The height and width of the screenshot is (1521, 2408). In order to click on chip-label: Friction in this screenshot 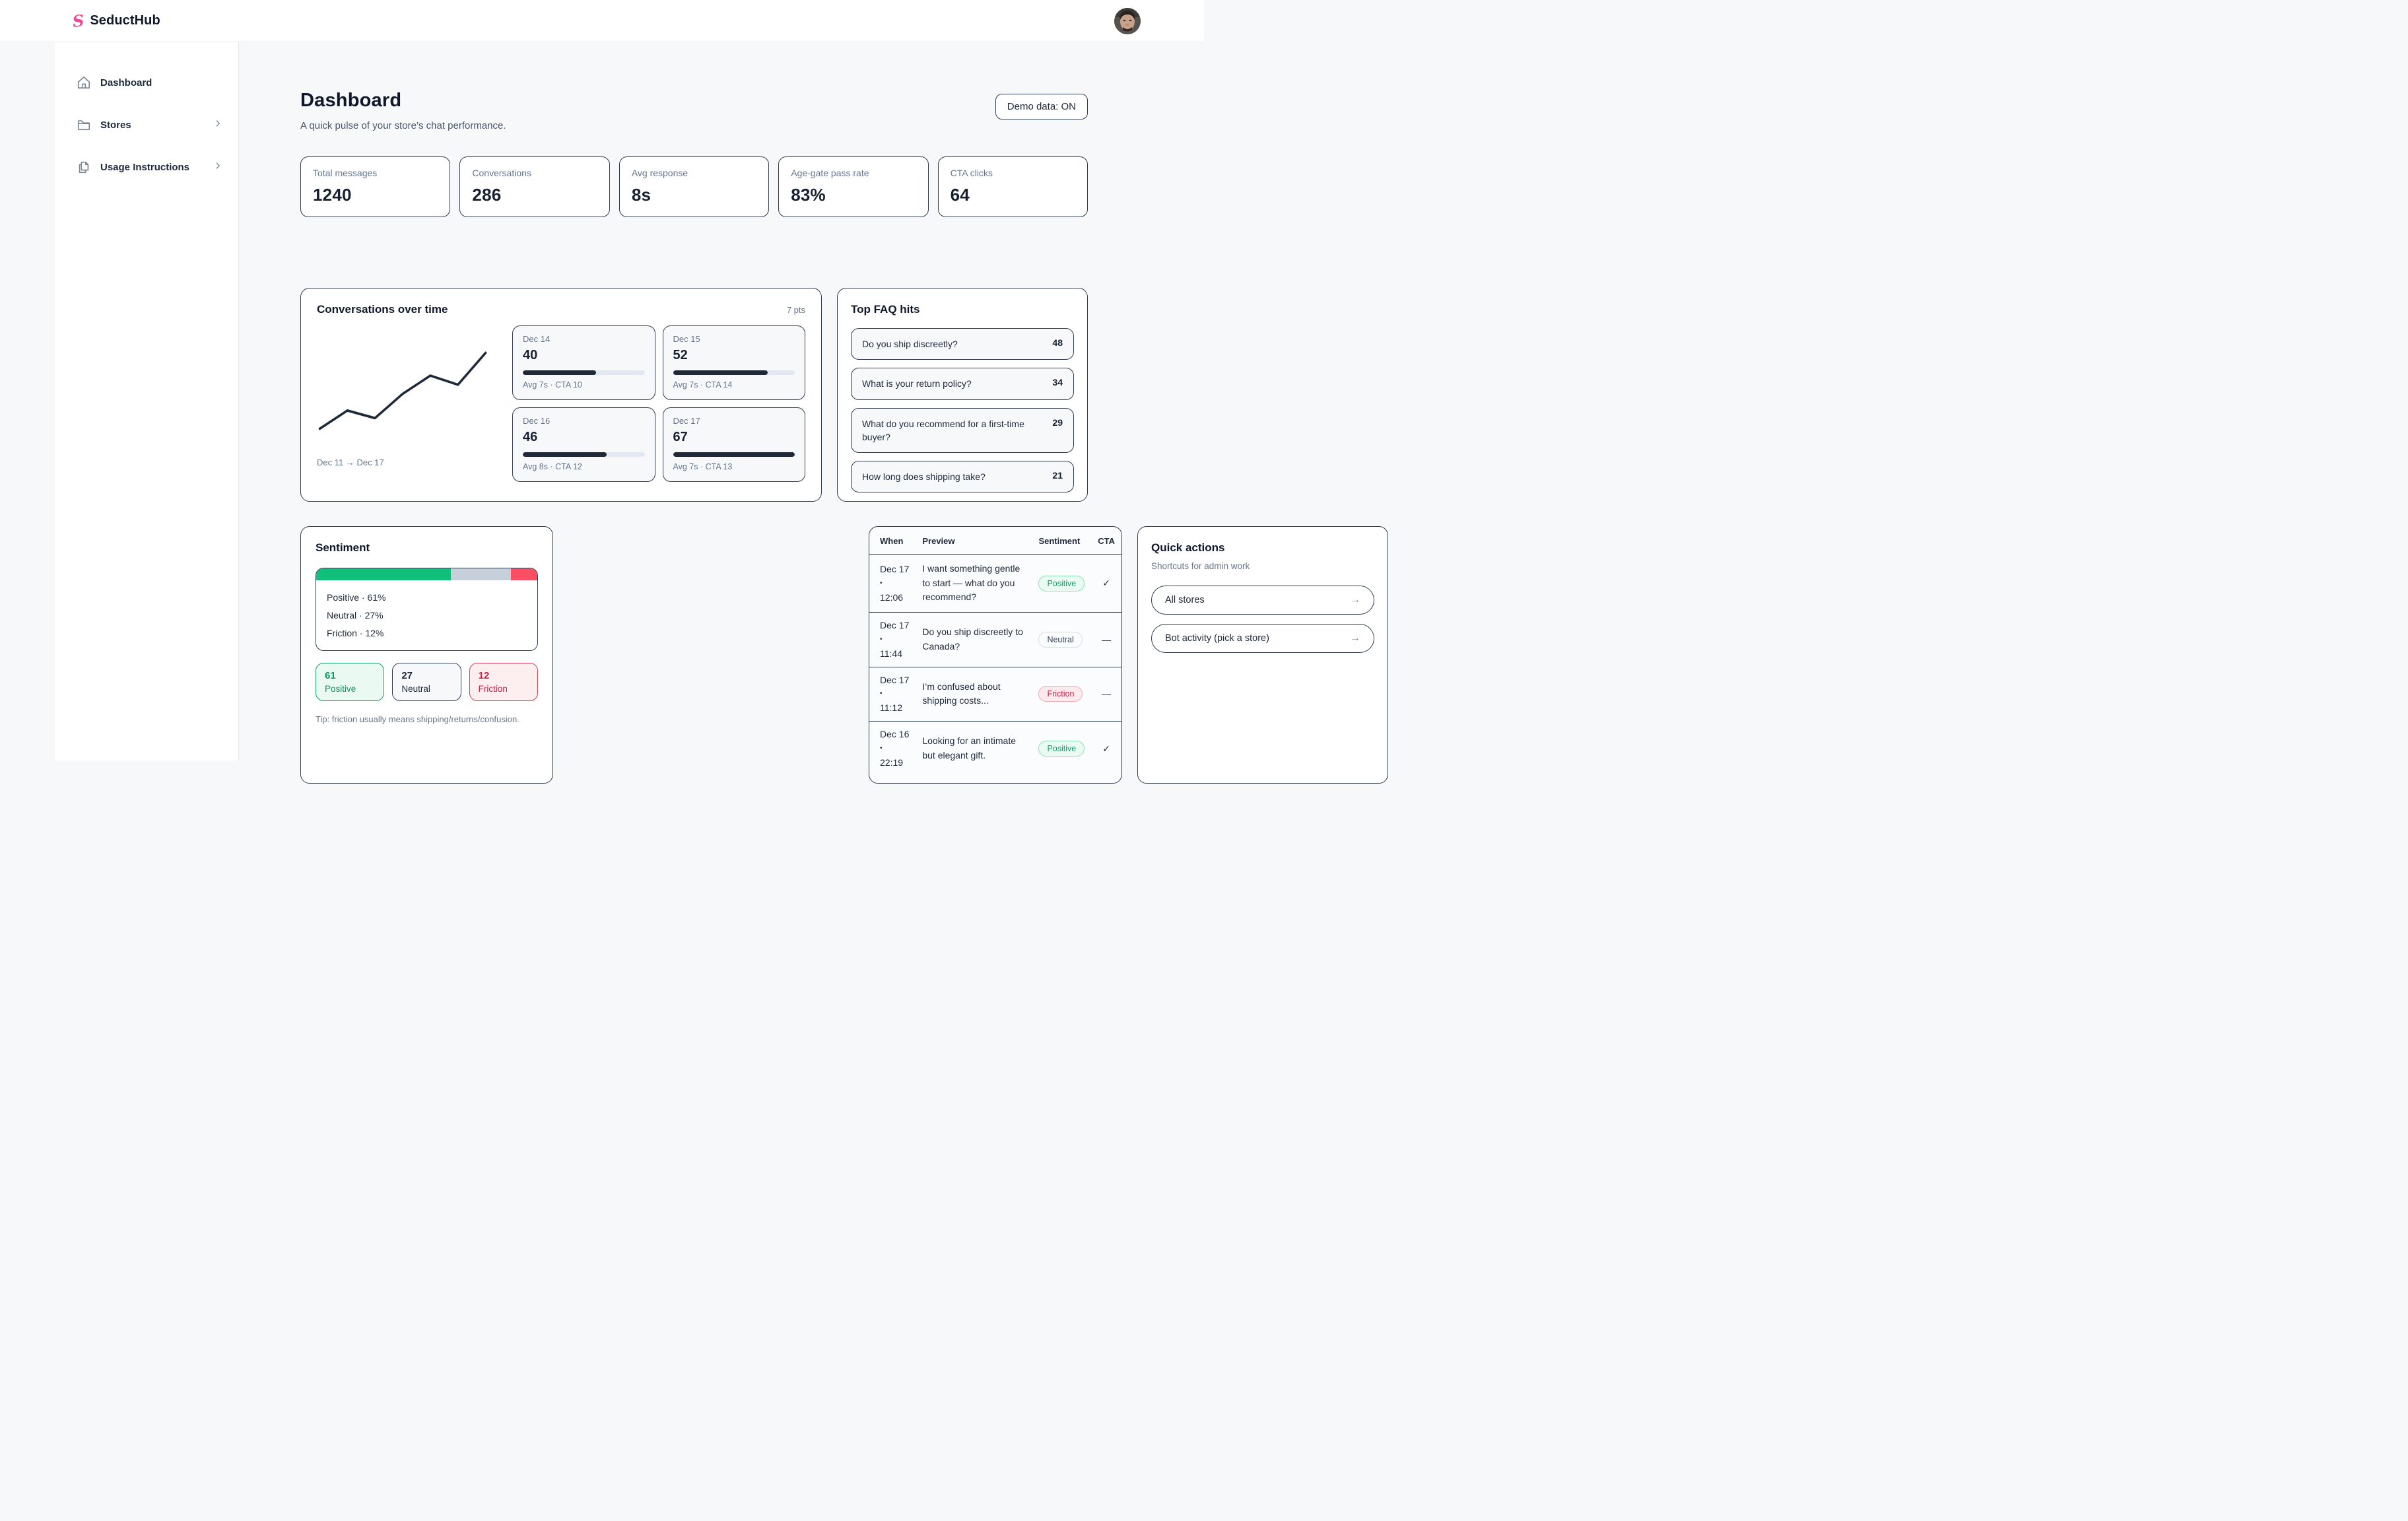, I will do `click(493, 689)`.